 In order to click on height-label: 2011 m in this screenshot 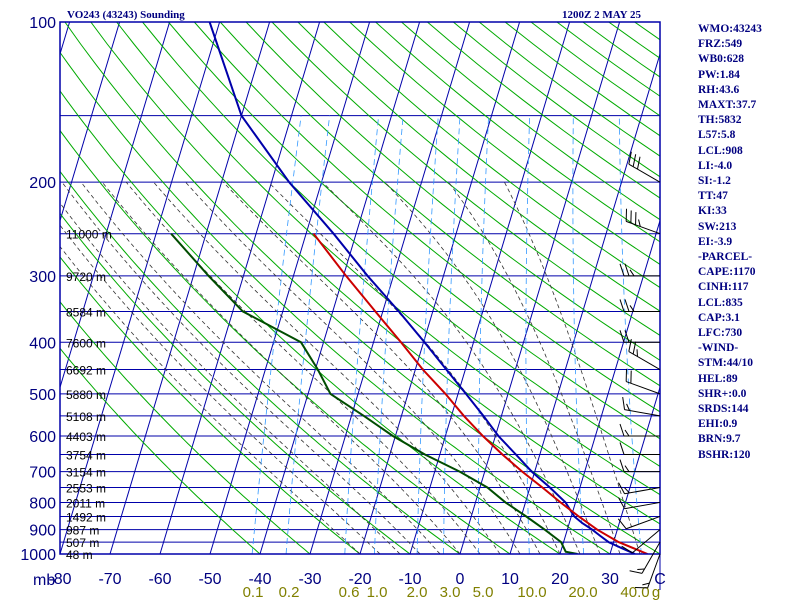, I will do `click(85, 503)`.